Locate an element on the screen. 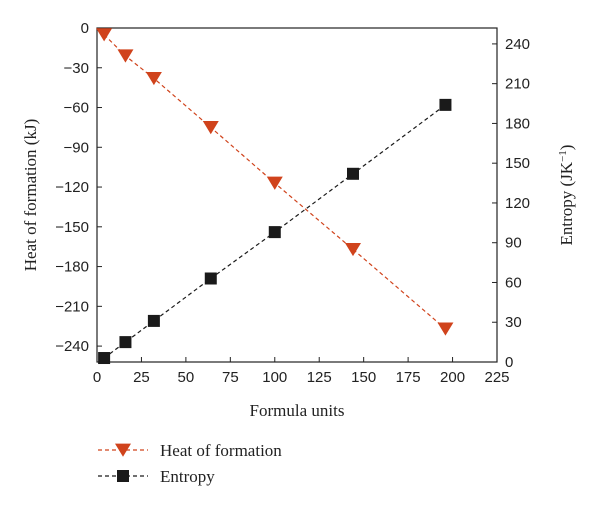 The width and height of the screenshot is (600, 507). x-tick-label: 200 is located at coordinates (452, 377).